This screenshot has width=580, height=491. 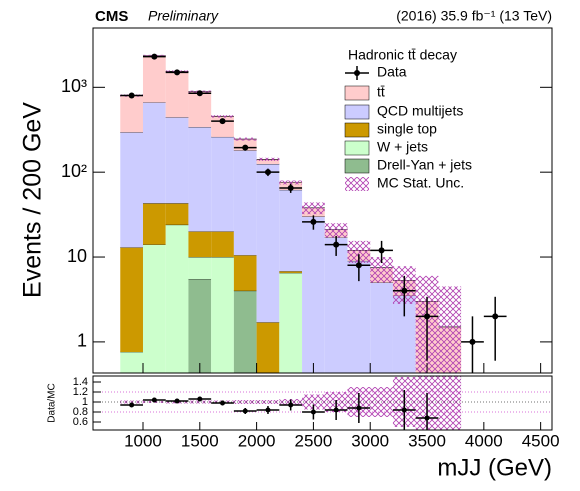 I want to click on legend-label: tt̄, so click(x=381, y=92).